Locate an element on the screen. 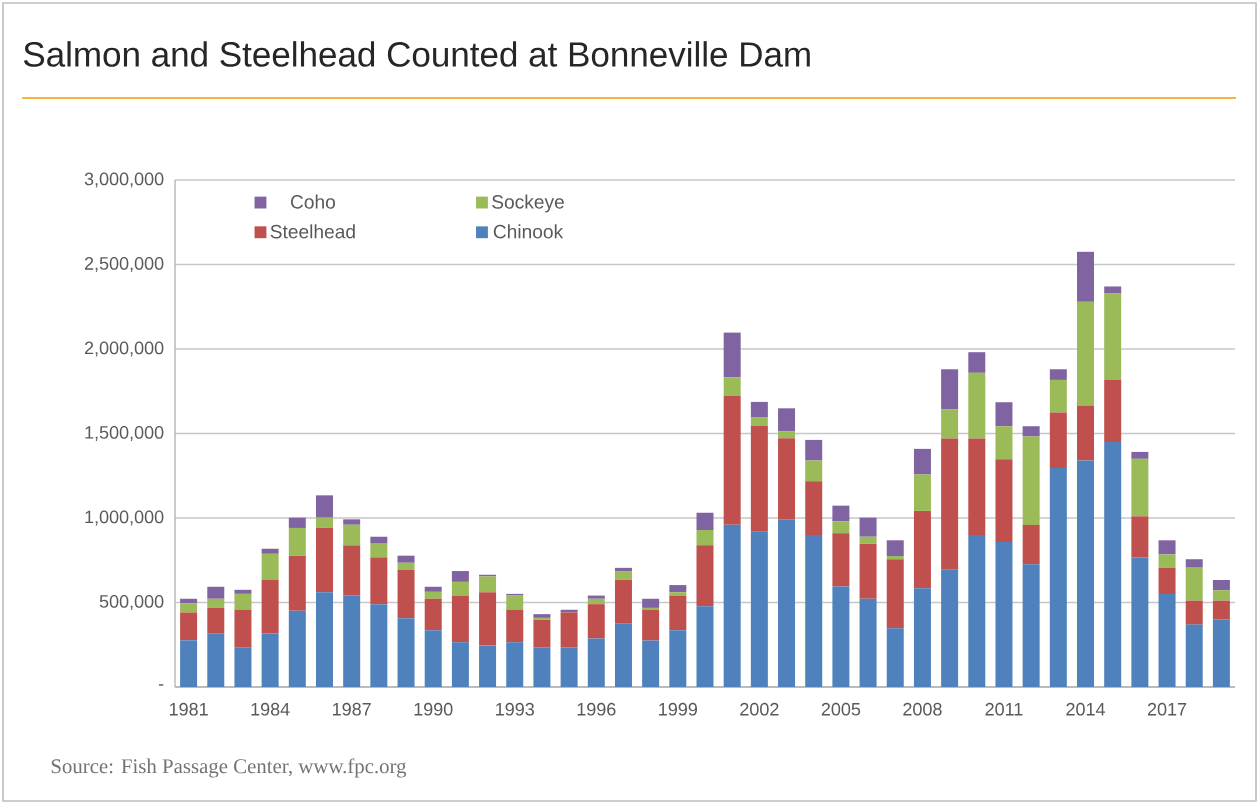  x-tick-label: 1984 is located at coordinates (270, 709).